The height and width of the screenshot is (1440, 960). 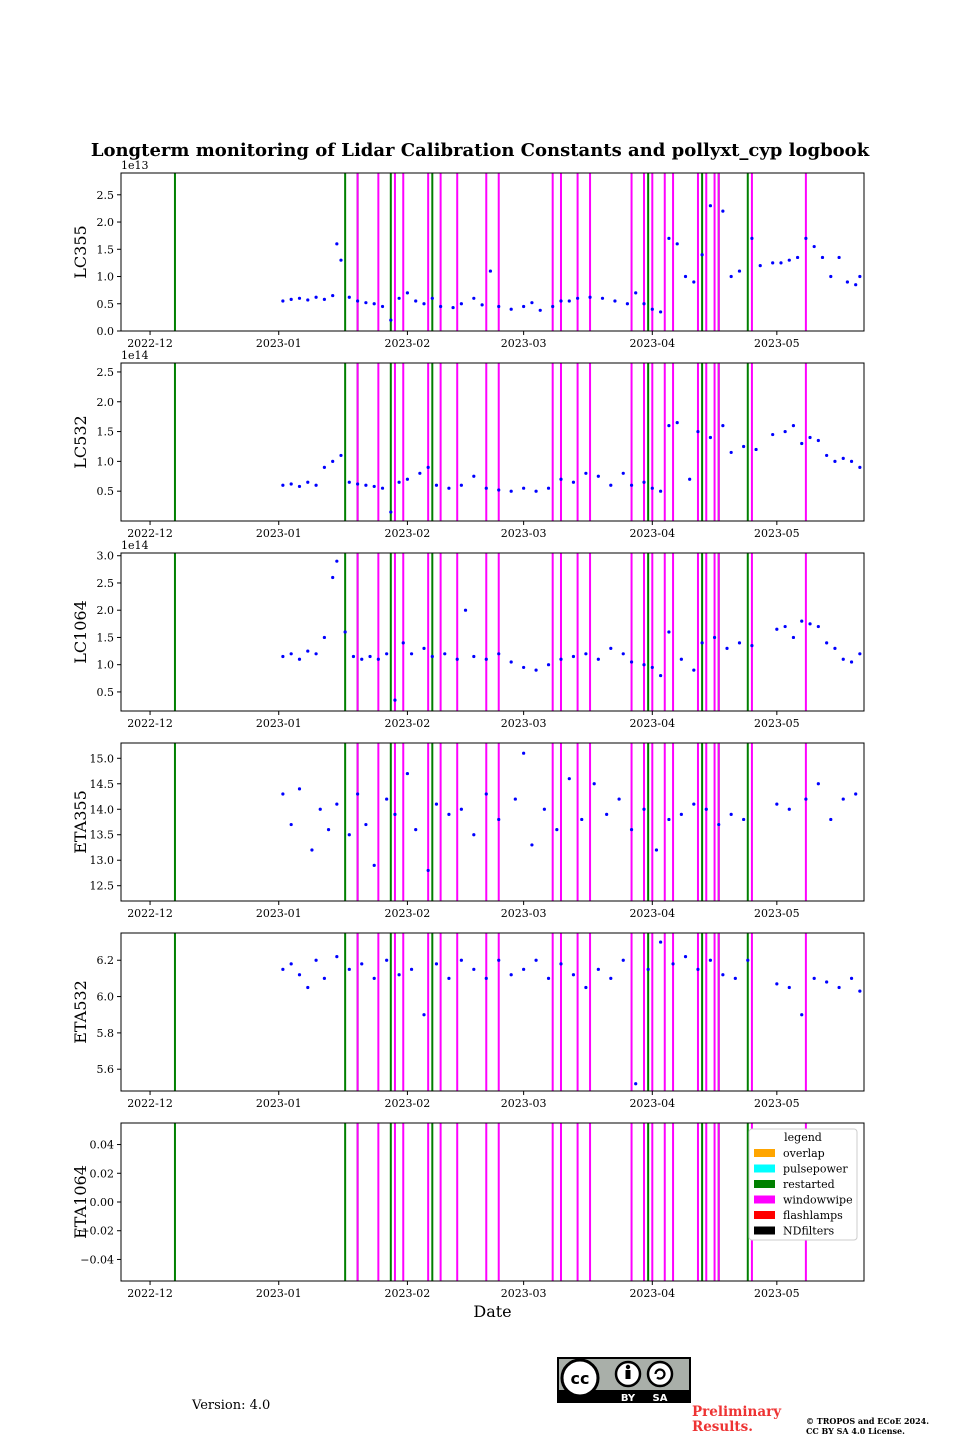 I want to click on y-axis-label: ETA1064, so click(x=80, y=1202).